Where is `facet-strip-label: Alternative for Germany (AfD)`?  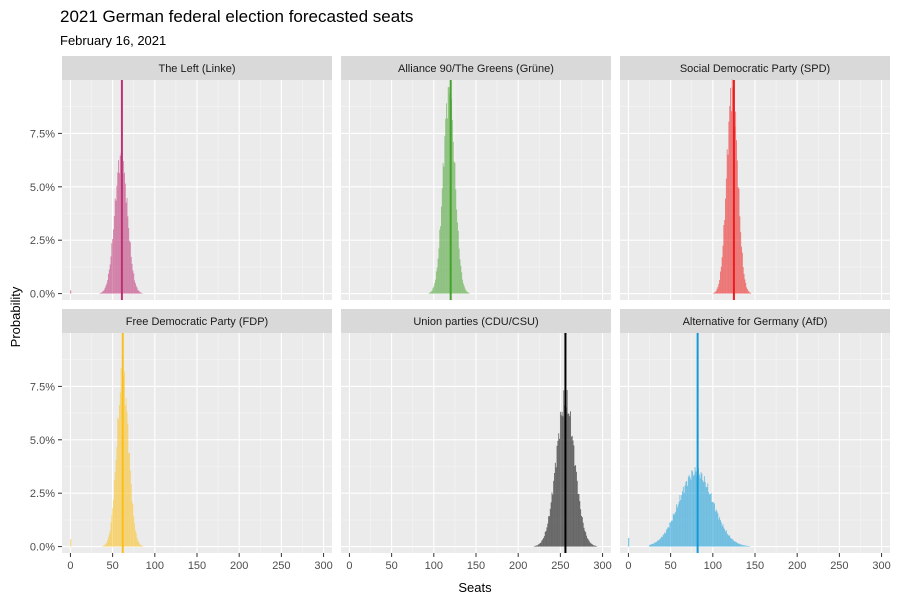 facet-strip-label: Alternative for Germany (AfD) is located at coordinates (755, 322).